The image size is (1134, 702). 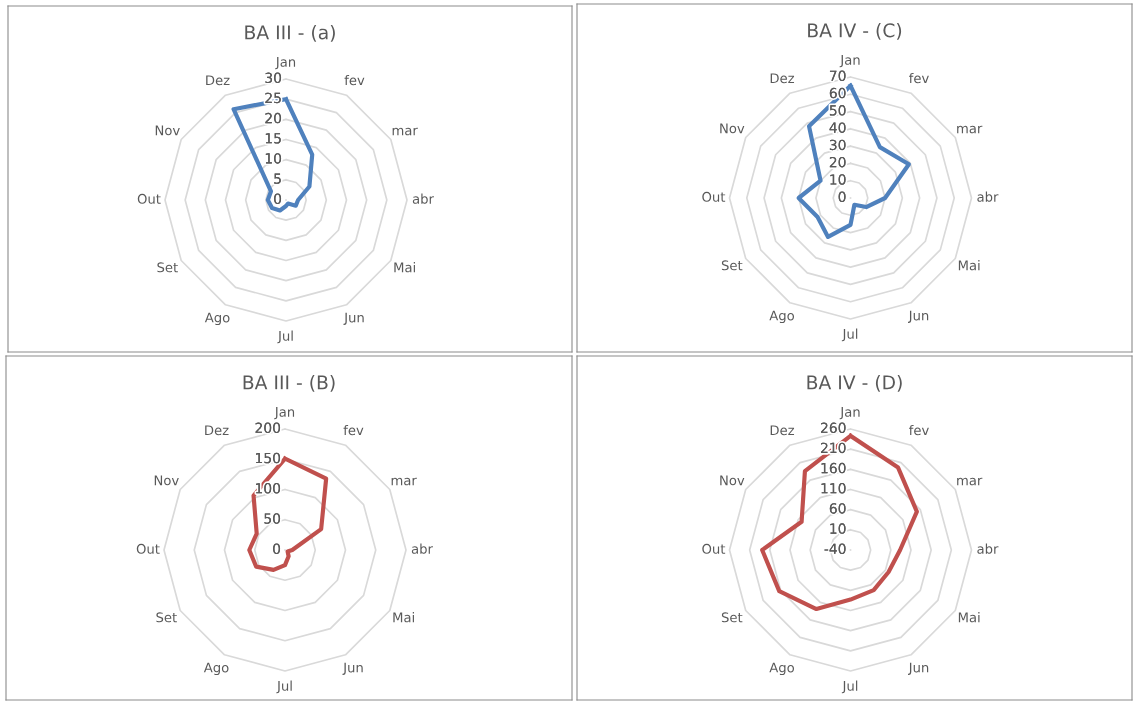 What do you see at coordinates (289, 383) in the screenshot?
I see `chart-title: BA III - (B)` at bounding box center [289, 383].